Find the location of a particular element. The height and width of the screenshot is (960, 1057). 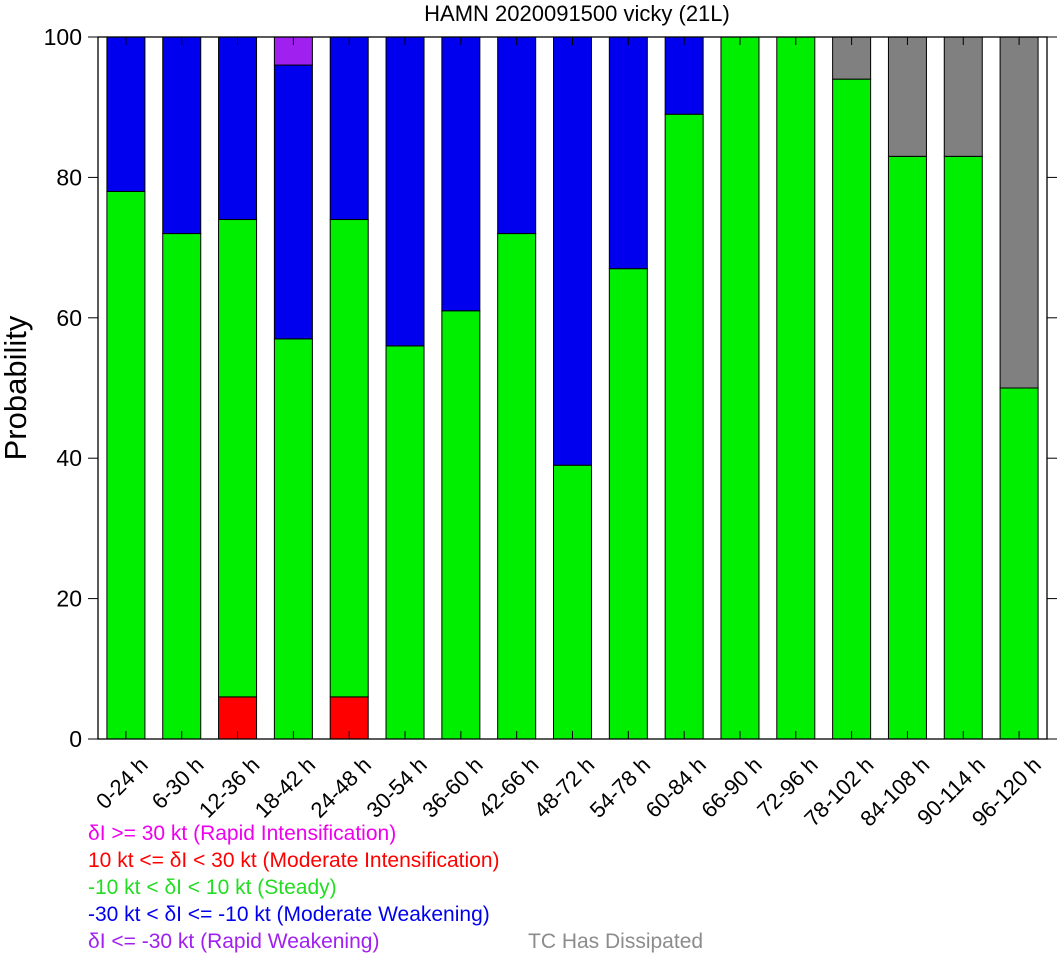

x-tick-label: 42-66 h is located at coordinates (508, 787).